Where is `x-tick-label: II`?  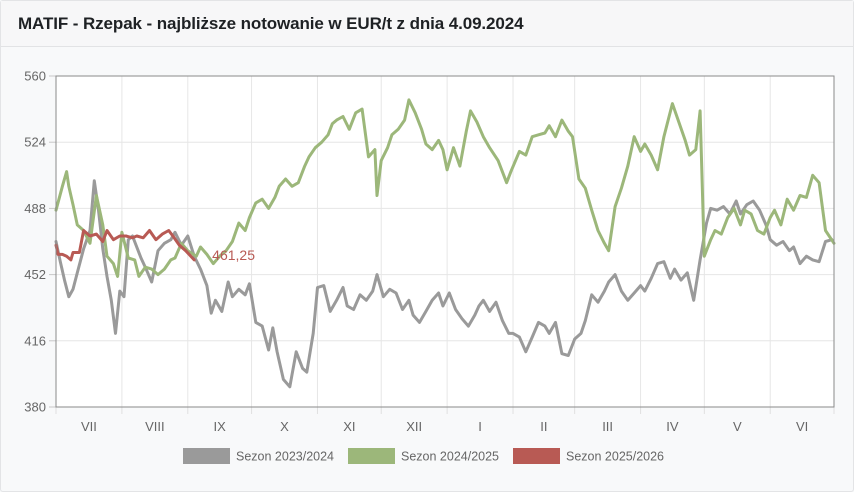 x-tick-label: II is located at coordinates (543, 426).